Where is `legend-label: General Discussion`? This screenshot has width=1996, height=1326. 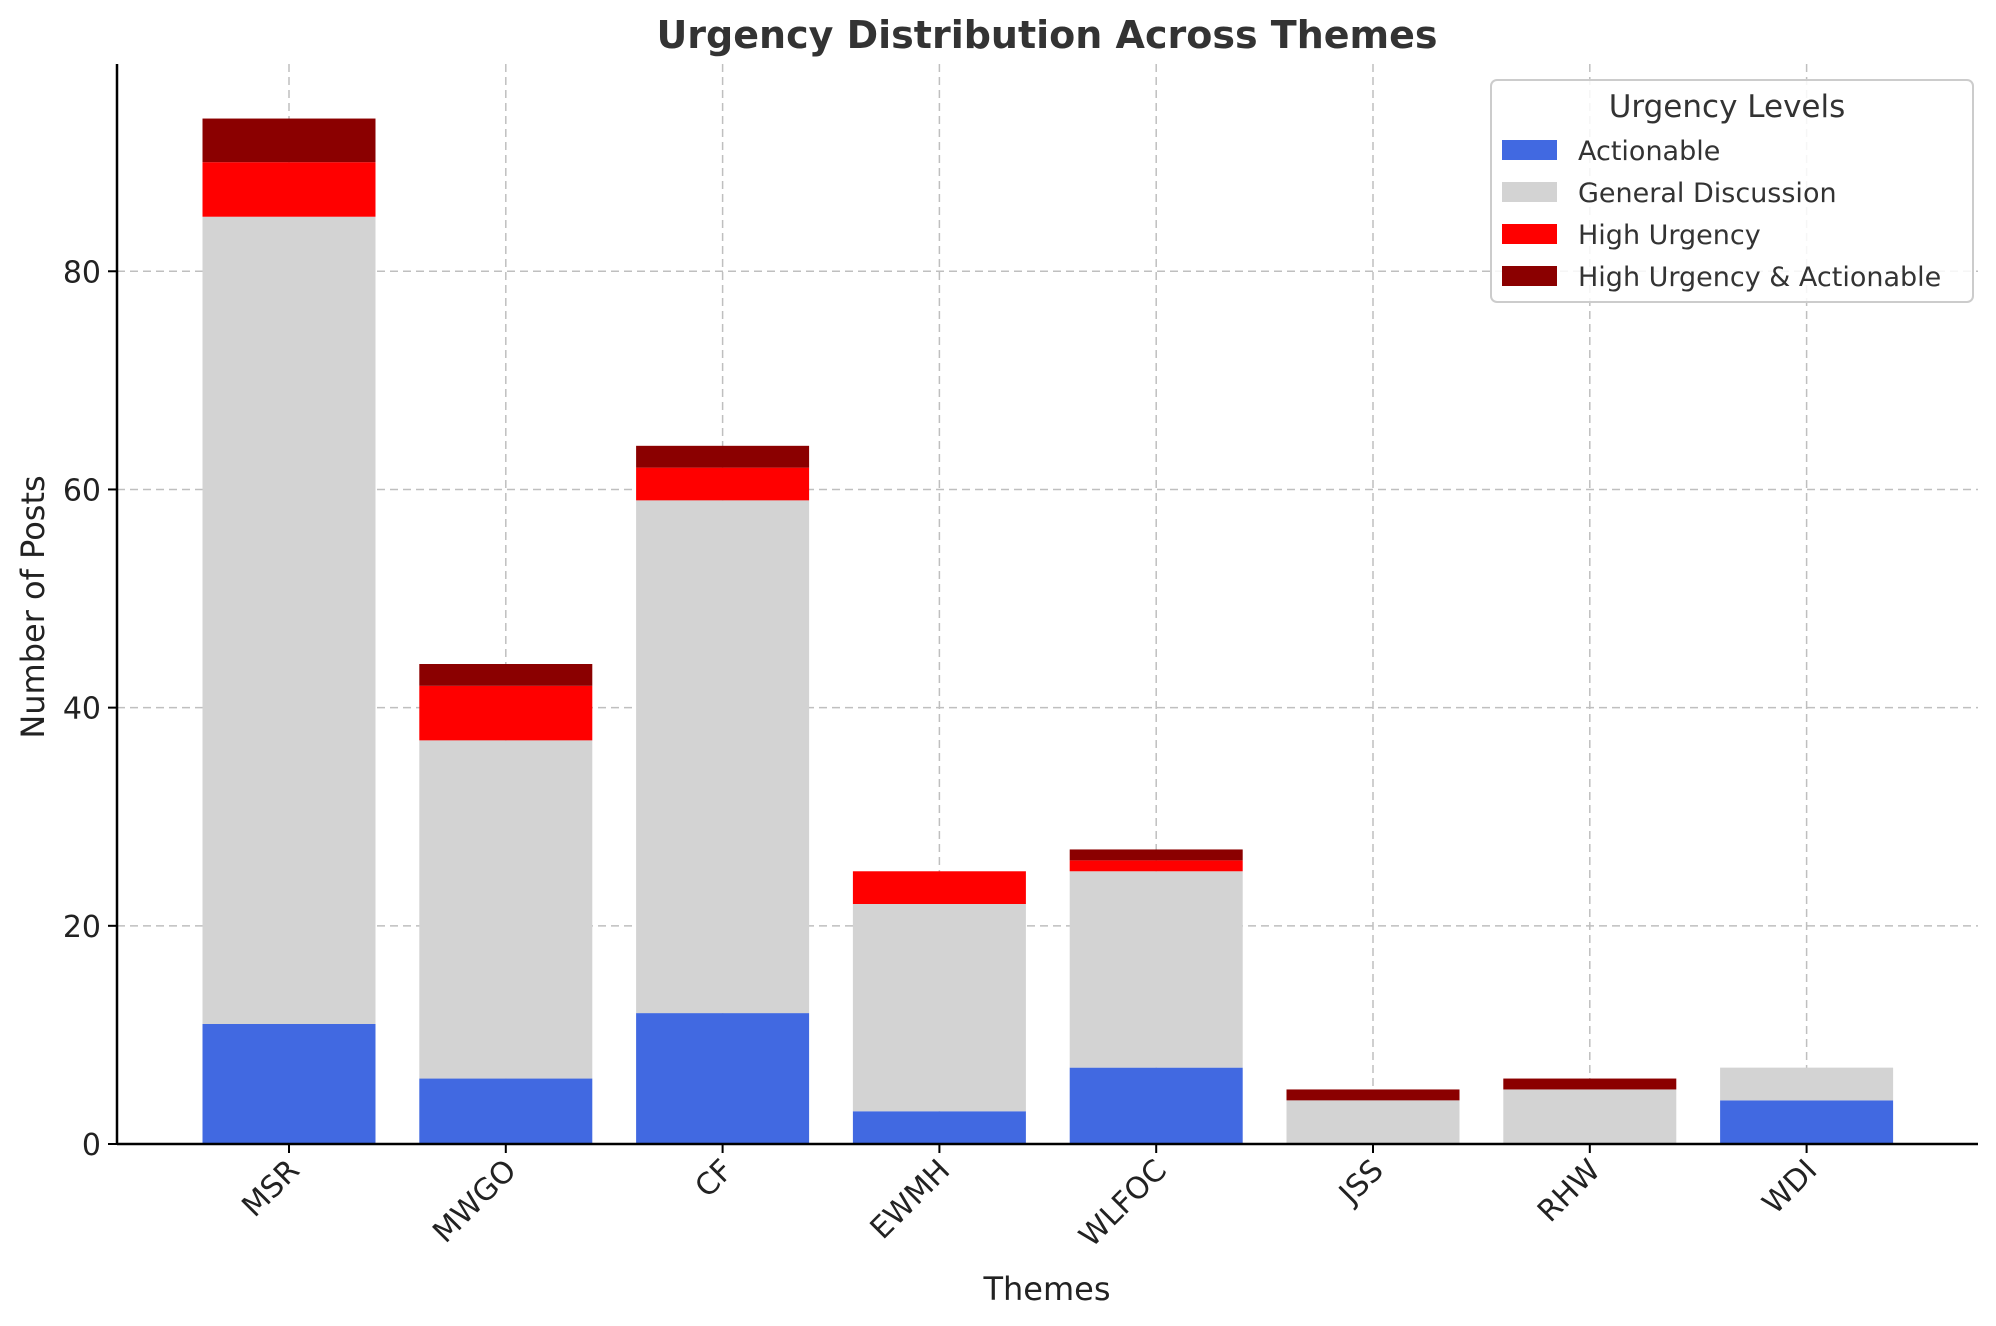
legend-label: General Discussion is located at coordinates (1707, 193).